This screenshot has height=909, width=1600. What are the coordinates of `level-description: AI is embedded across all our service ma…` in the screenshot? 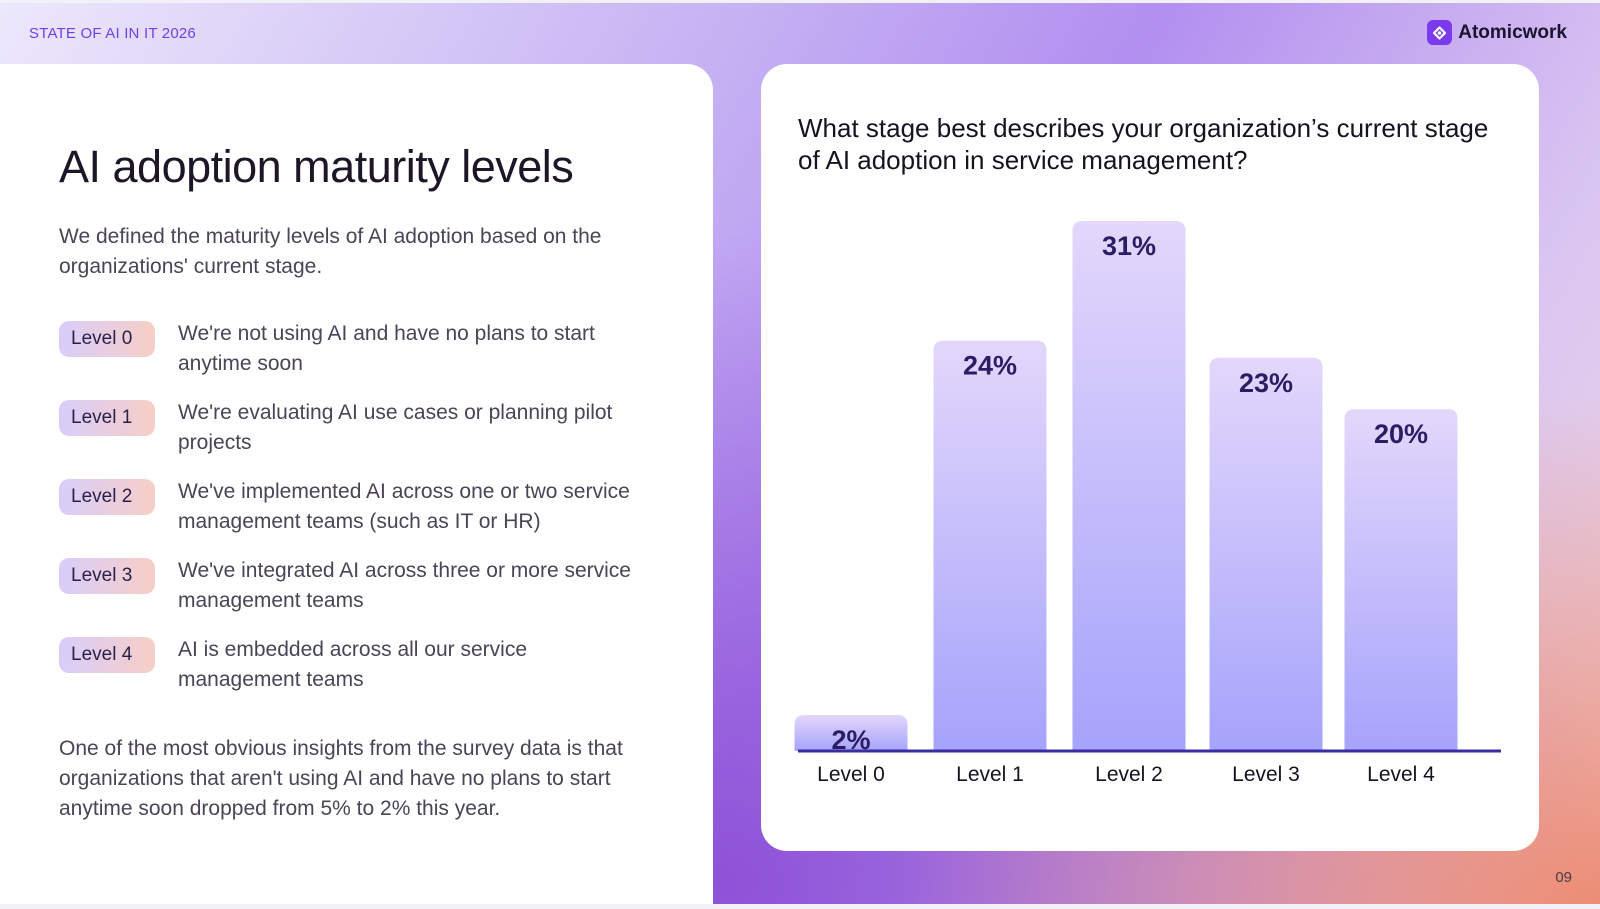 It's located at (352, 664).